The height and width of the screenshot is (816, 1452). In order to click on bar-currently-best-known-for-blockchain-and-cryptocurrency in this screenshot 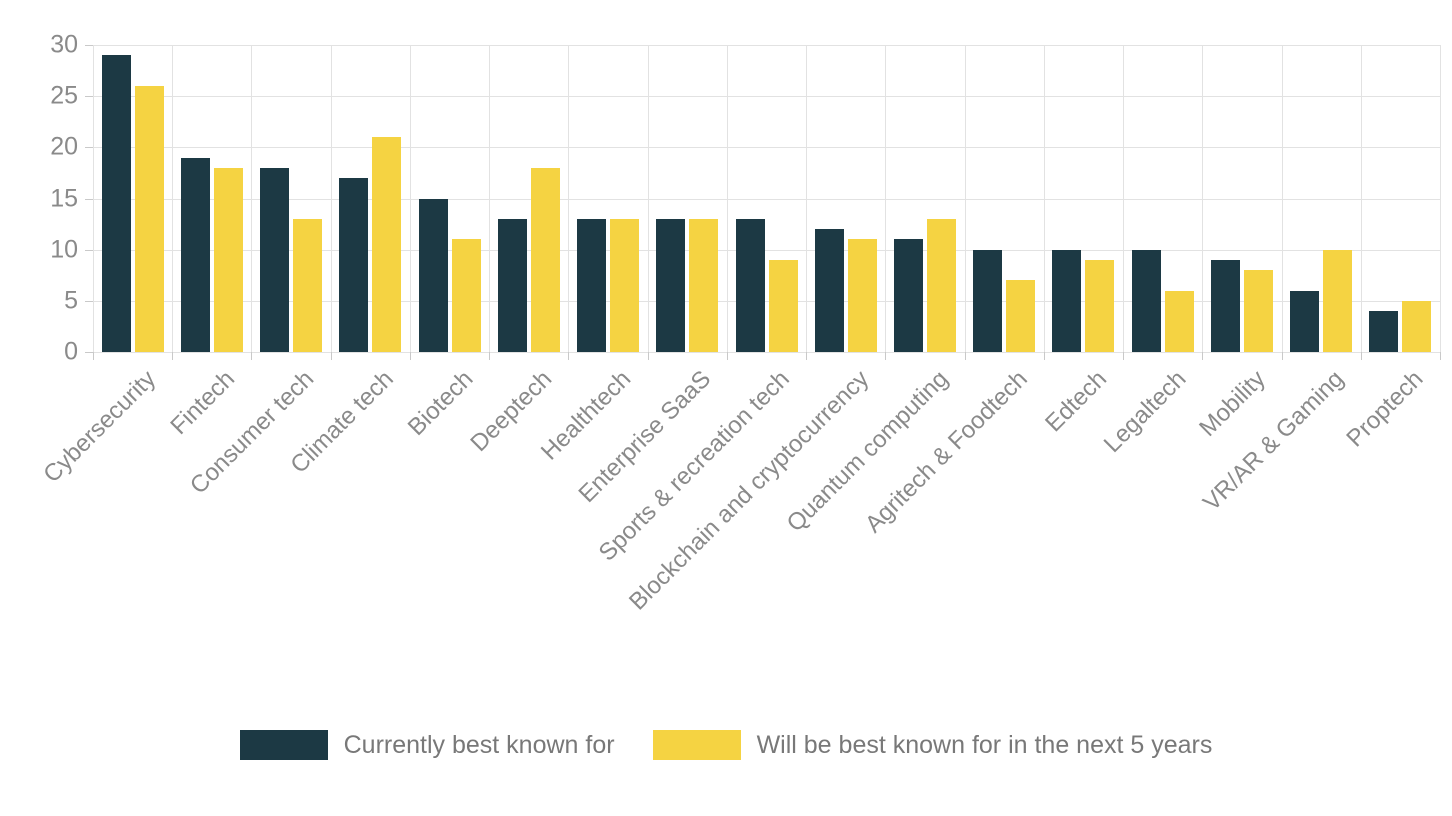, I will do `click(829, 290)`.